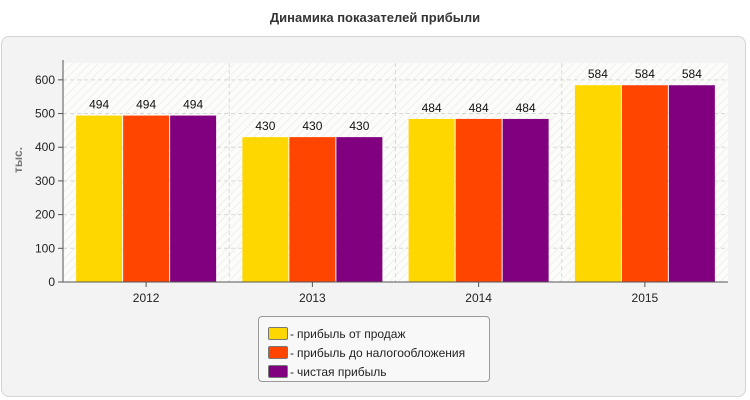  I want to click on legend-label-net-profit: чистая прибыль, so click(342, 371).